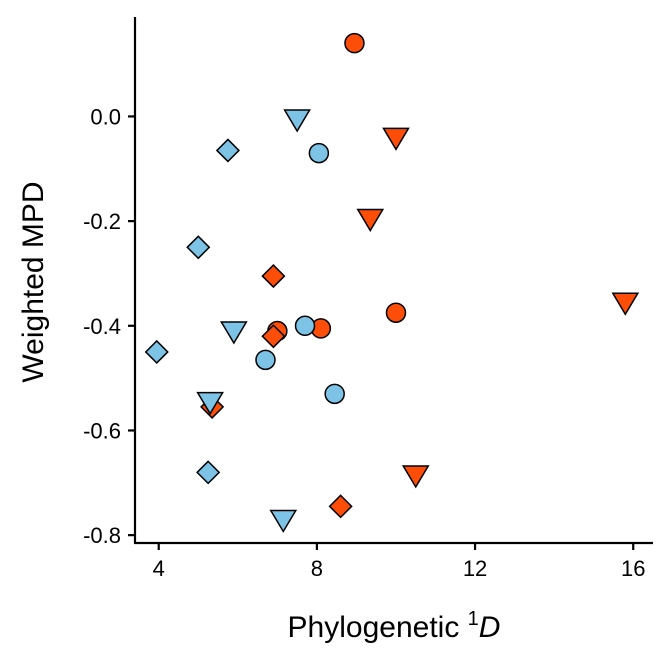  Describe the element at coordinates (102, 221) in the screenshot. I see `y-tick-label: -0.2` at that location.